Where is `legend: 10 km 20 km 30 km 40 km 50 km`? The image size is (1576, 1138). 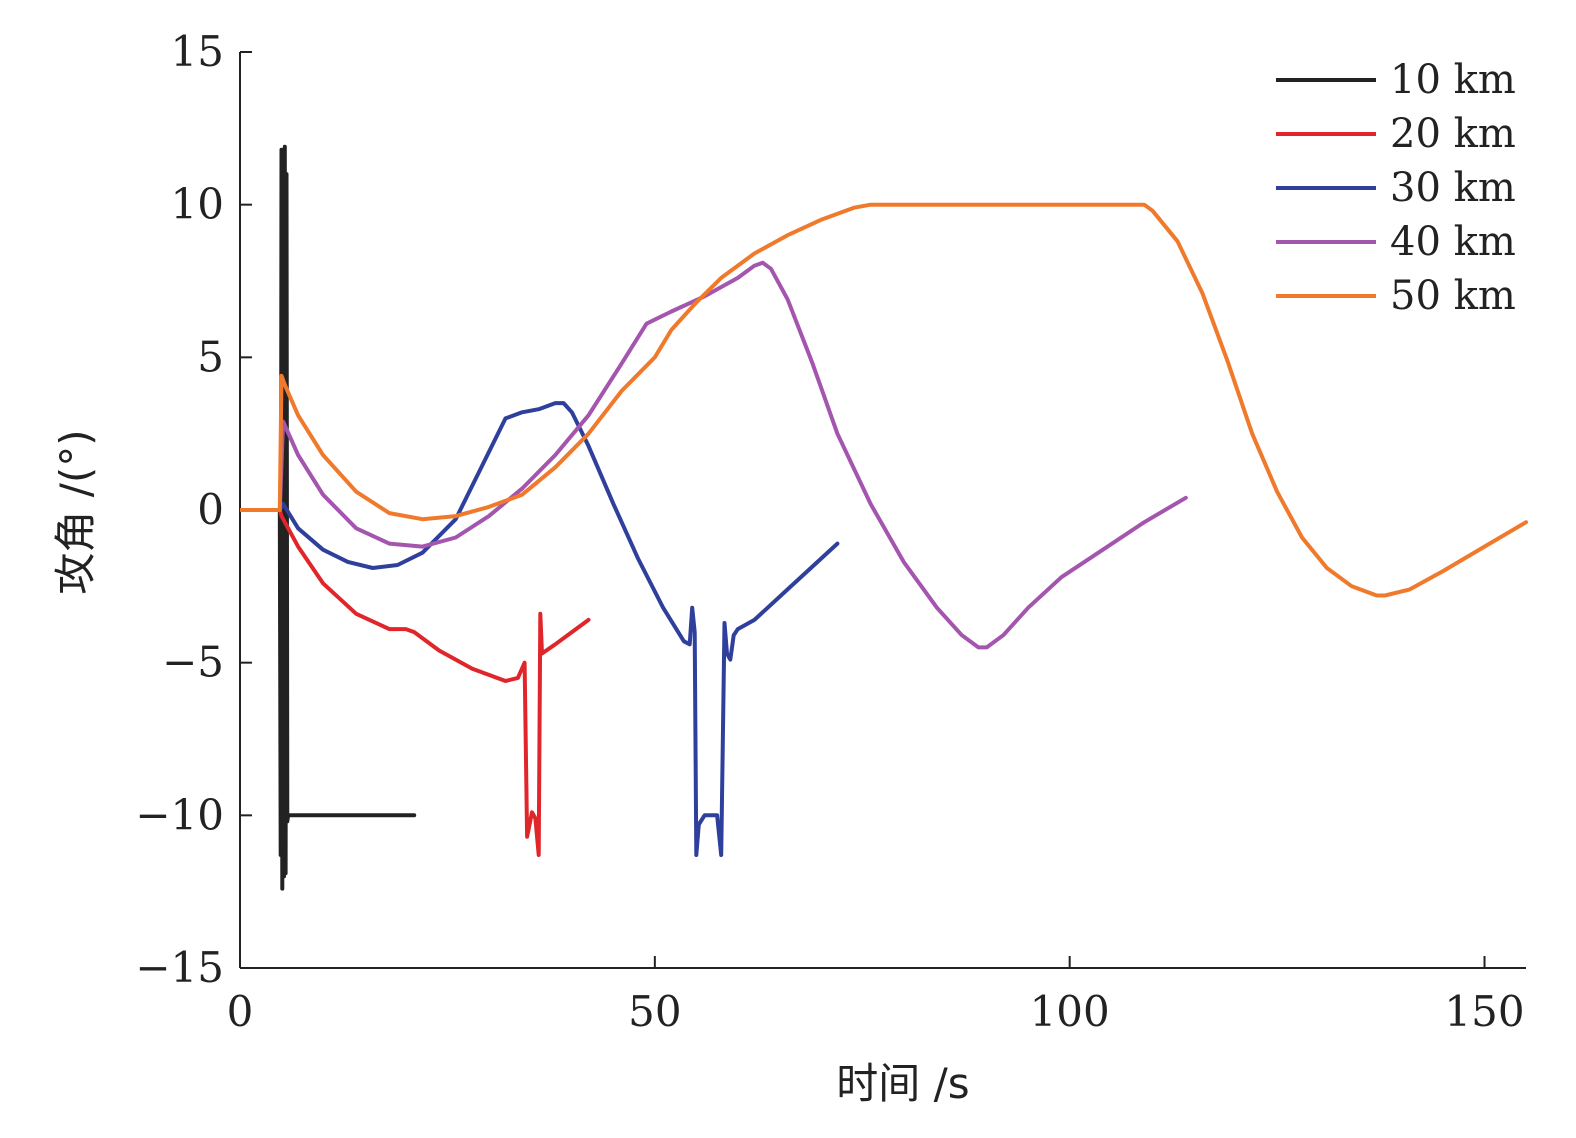 legend: 10 km 20 km 30 km 40 km 50 km is located at coordinates (1396, 188).